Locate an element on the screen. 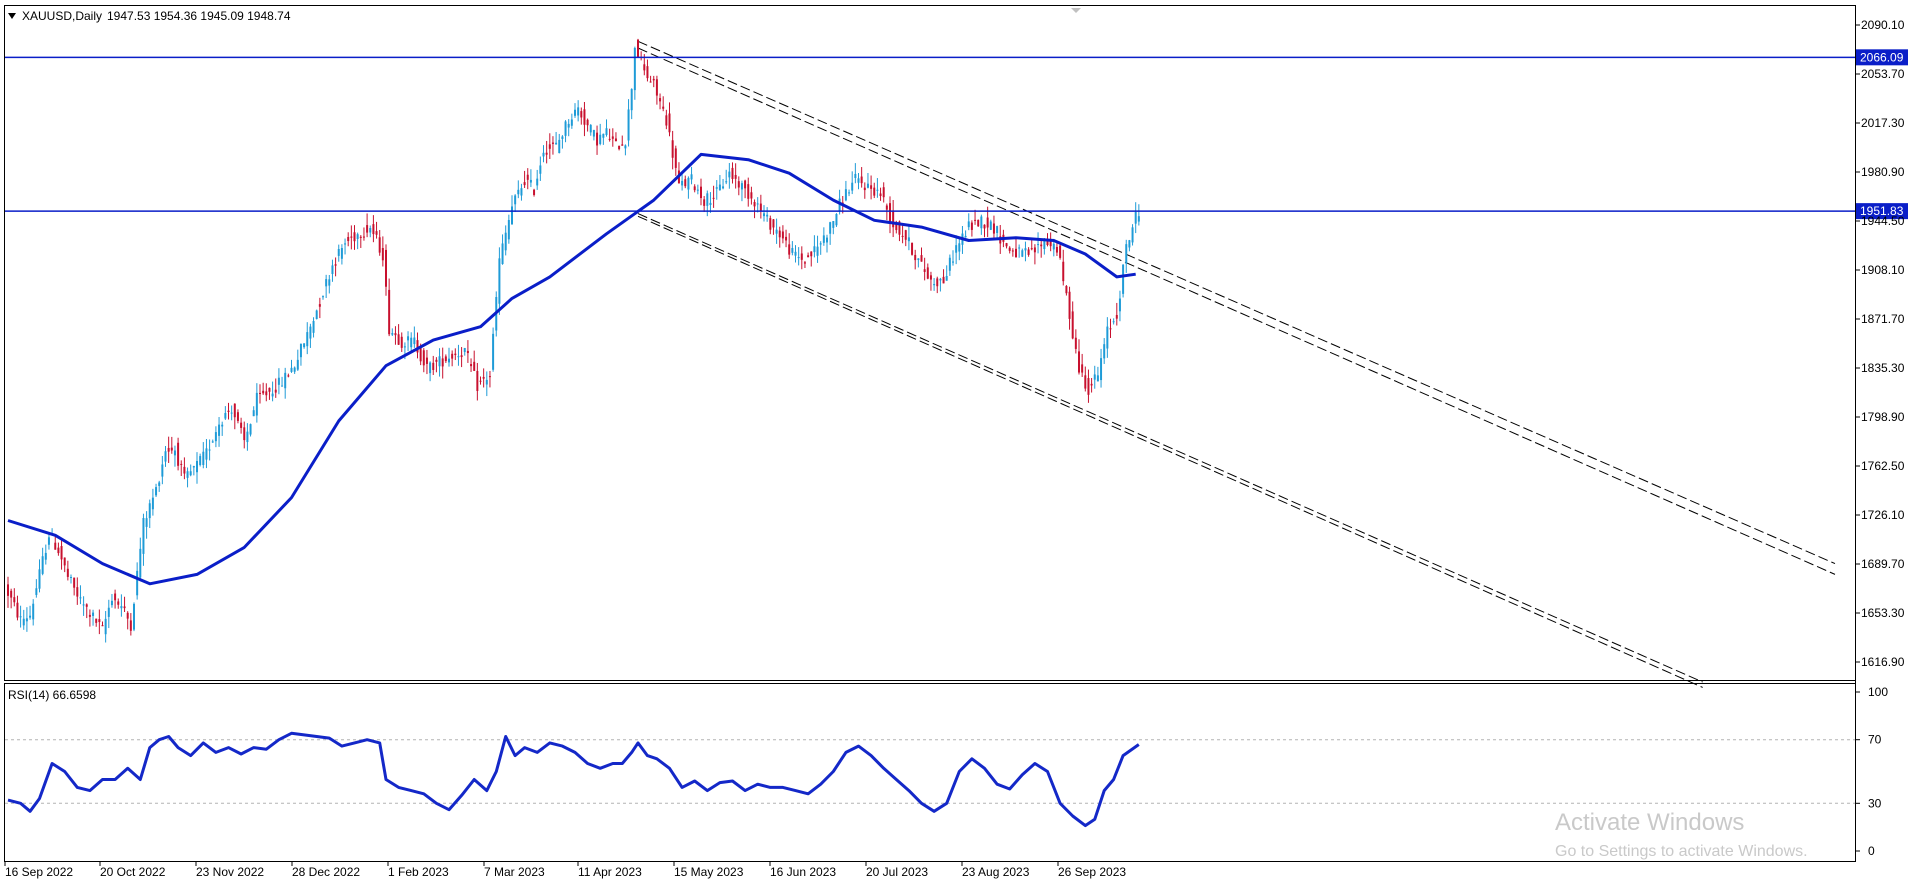  activate-windows-title: Activate Windows is located at coordinates (1649, 822).